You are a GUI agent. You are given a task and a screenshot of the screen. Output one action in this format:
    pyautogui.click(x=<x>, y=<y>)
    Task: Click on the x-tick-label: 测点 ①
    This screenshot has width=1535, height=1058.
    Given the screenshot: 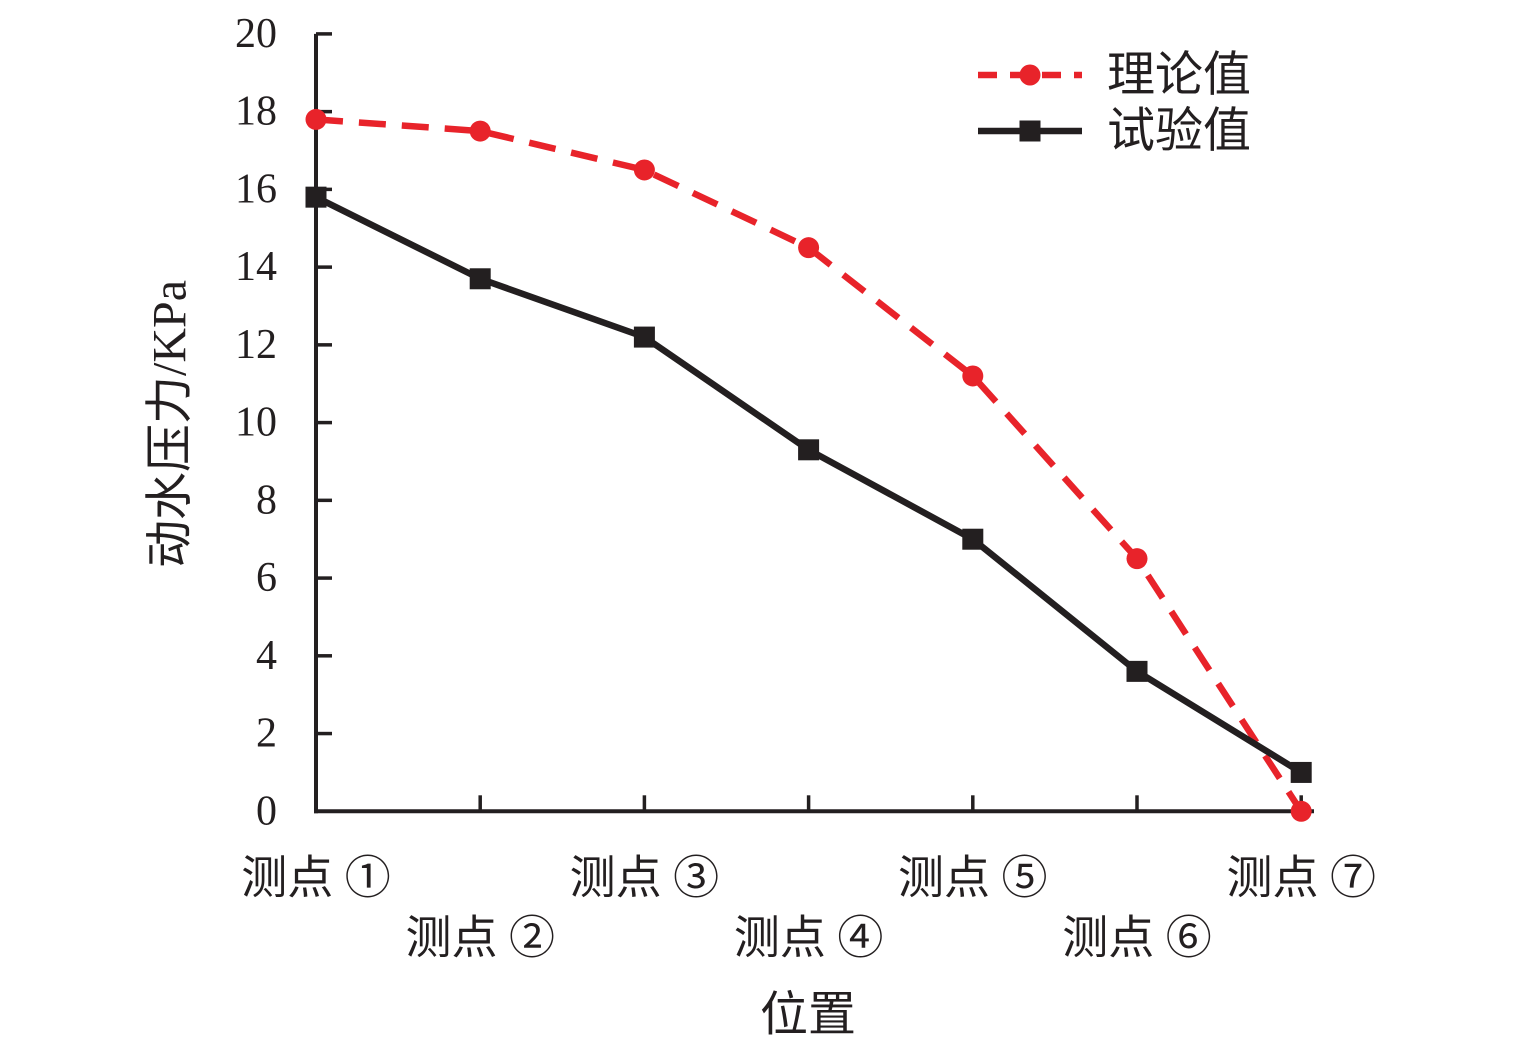 What is the action you would take?
    pyautogui.click(x=316, y=878)
    